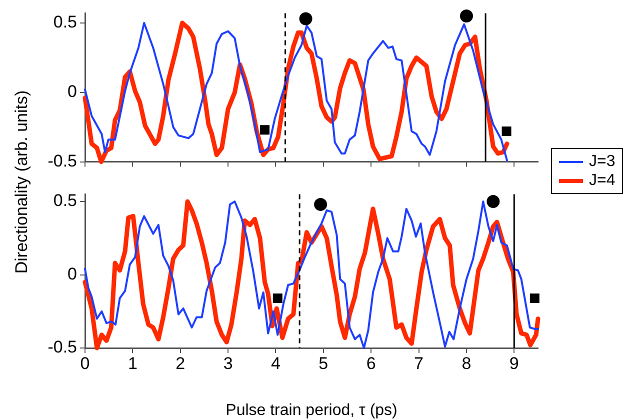  Describe the element at coordinates (85, 363) in the screenshot. I see `x-tick-label: 0` at that location.